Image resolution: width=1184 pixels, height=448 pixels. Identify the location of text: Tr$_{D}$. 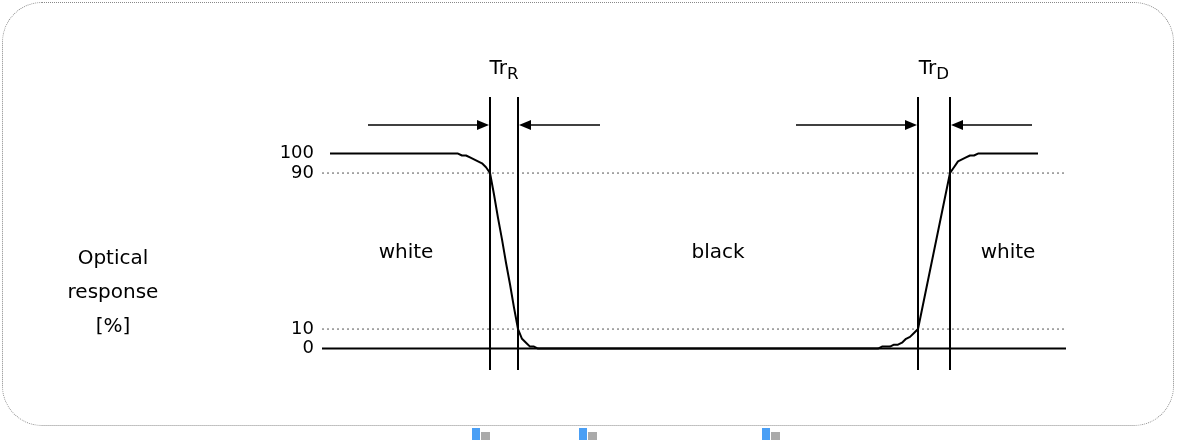
(934, 69).